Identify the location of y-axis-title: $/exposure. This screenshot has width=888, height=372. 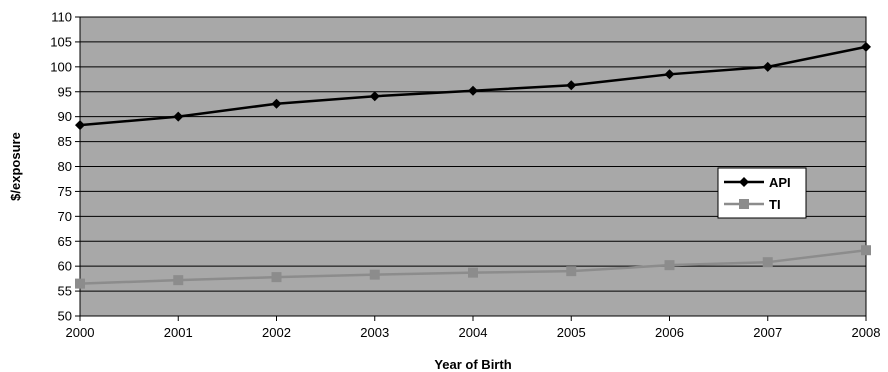
(15, 166).